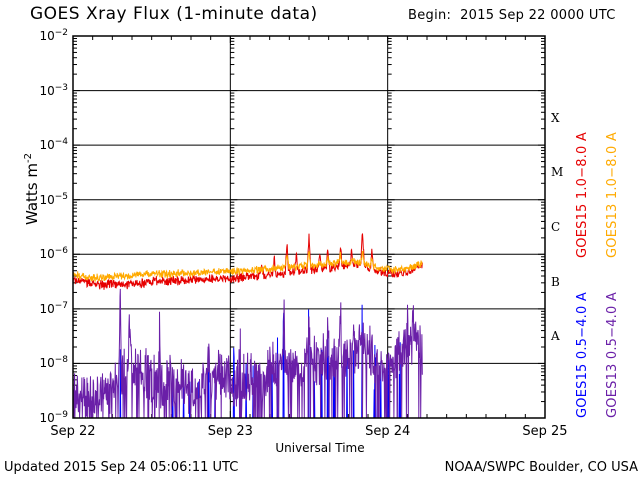  What do you see at coordinates (612, 355) in the screenshot?
I see `legend-goes13-short: GOES13 0.5−4.0 A` at bounding box center [612, 355].